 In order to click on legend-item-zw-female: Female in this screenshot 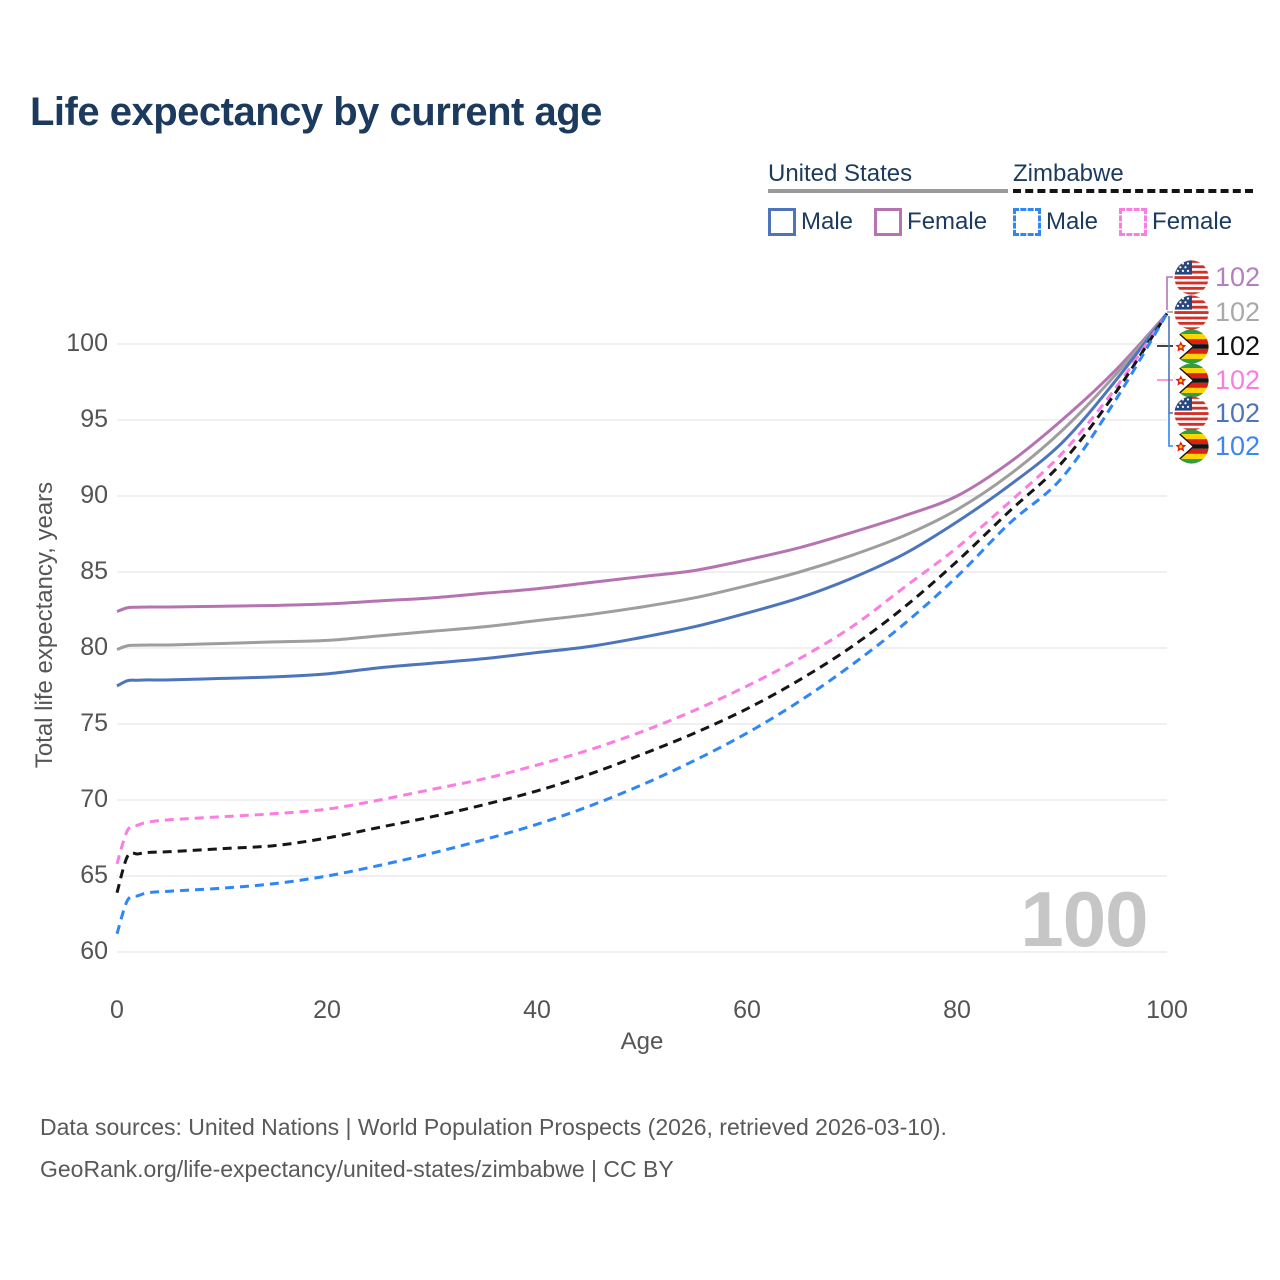, I will do `click(1175, 222)`.